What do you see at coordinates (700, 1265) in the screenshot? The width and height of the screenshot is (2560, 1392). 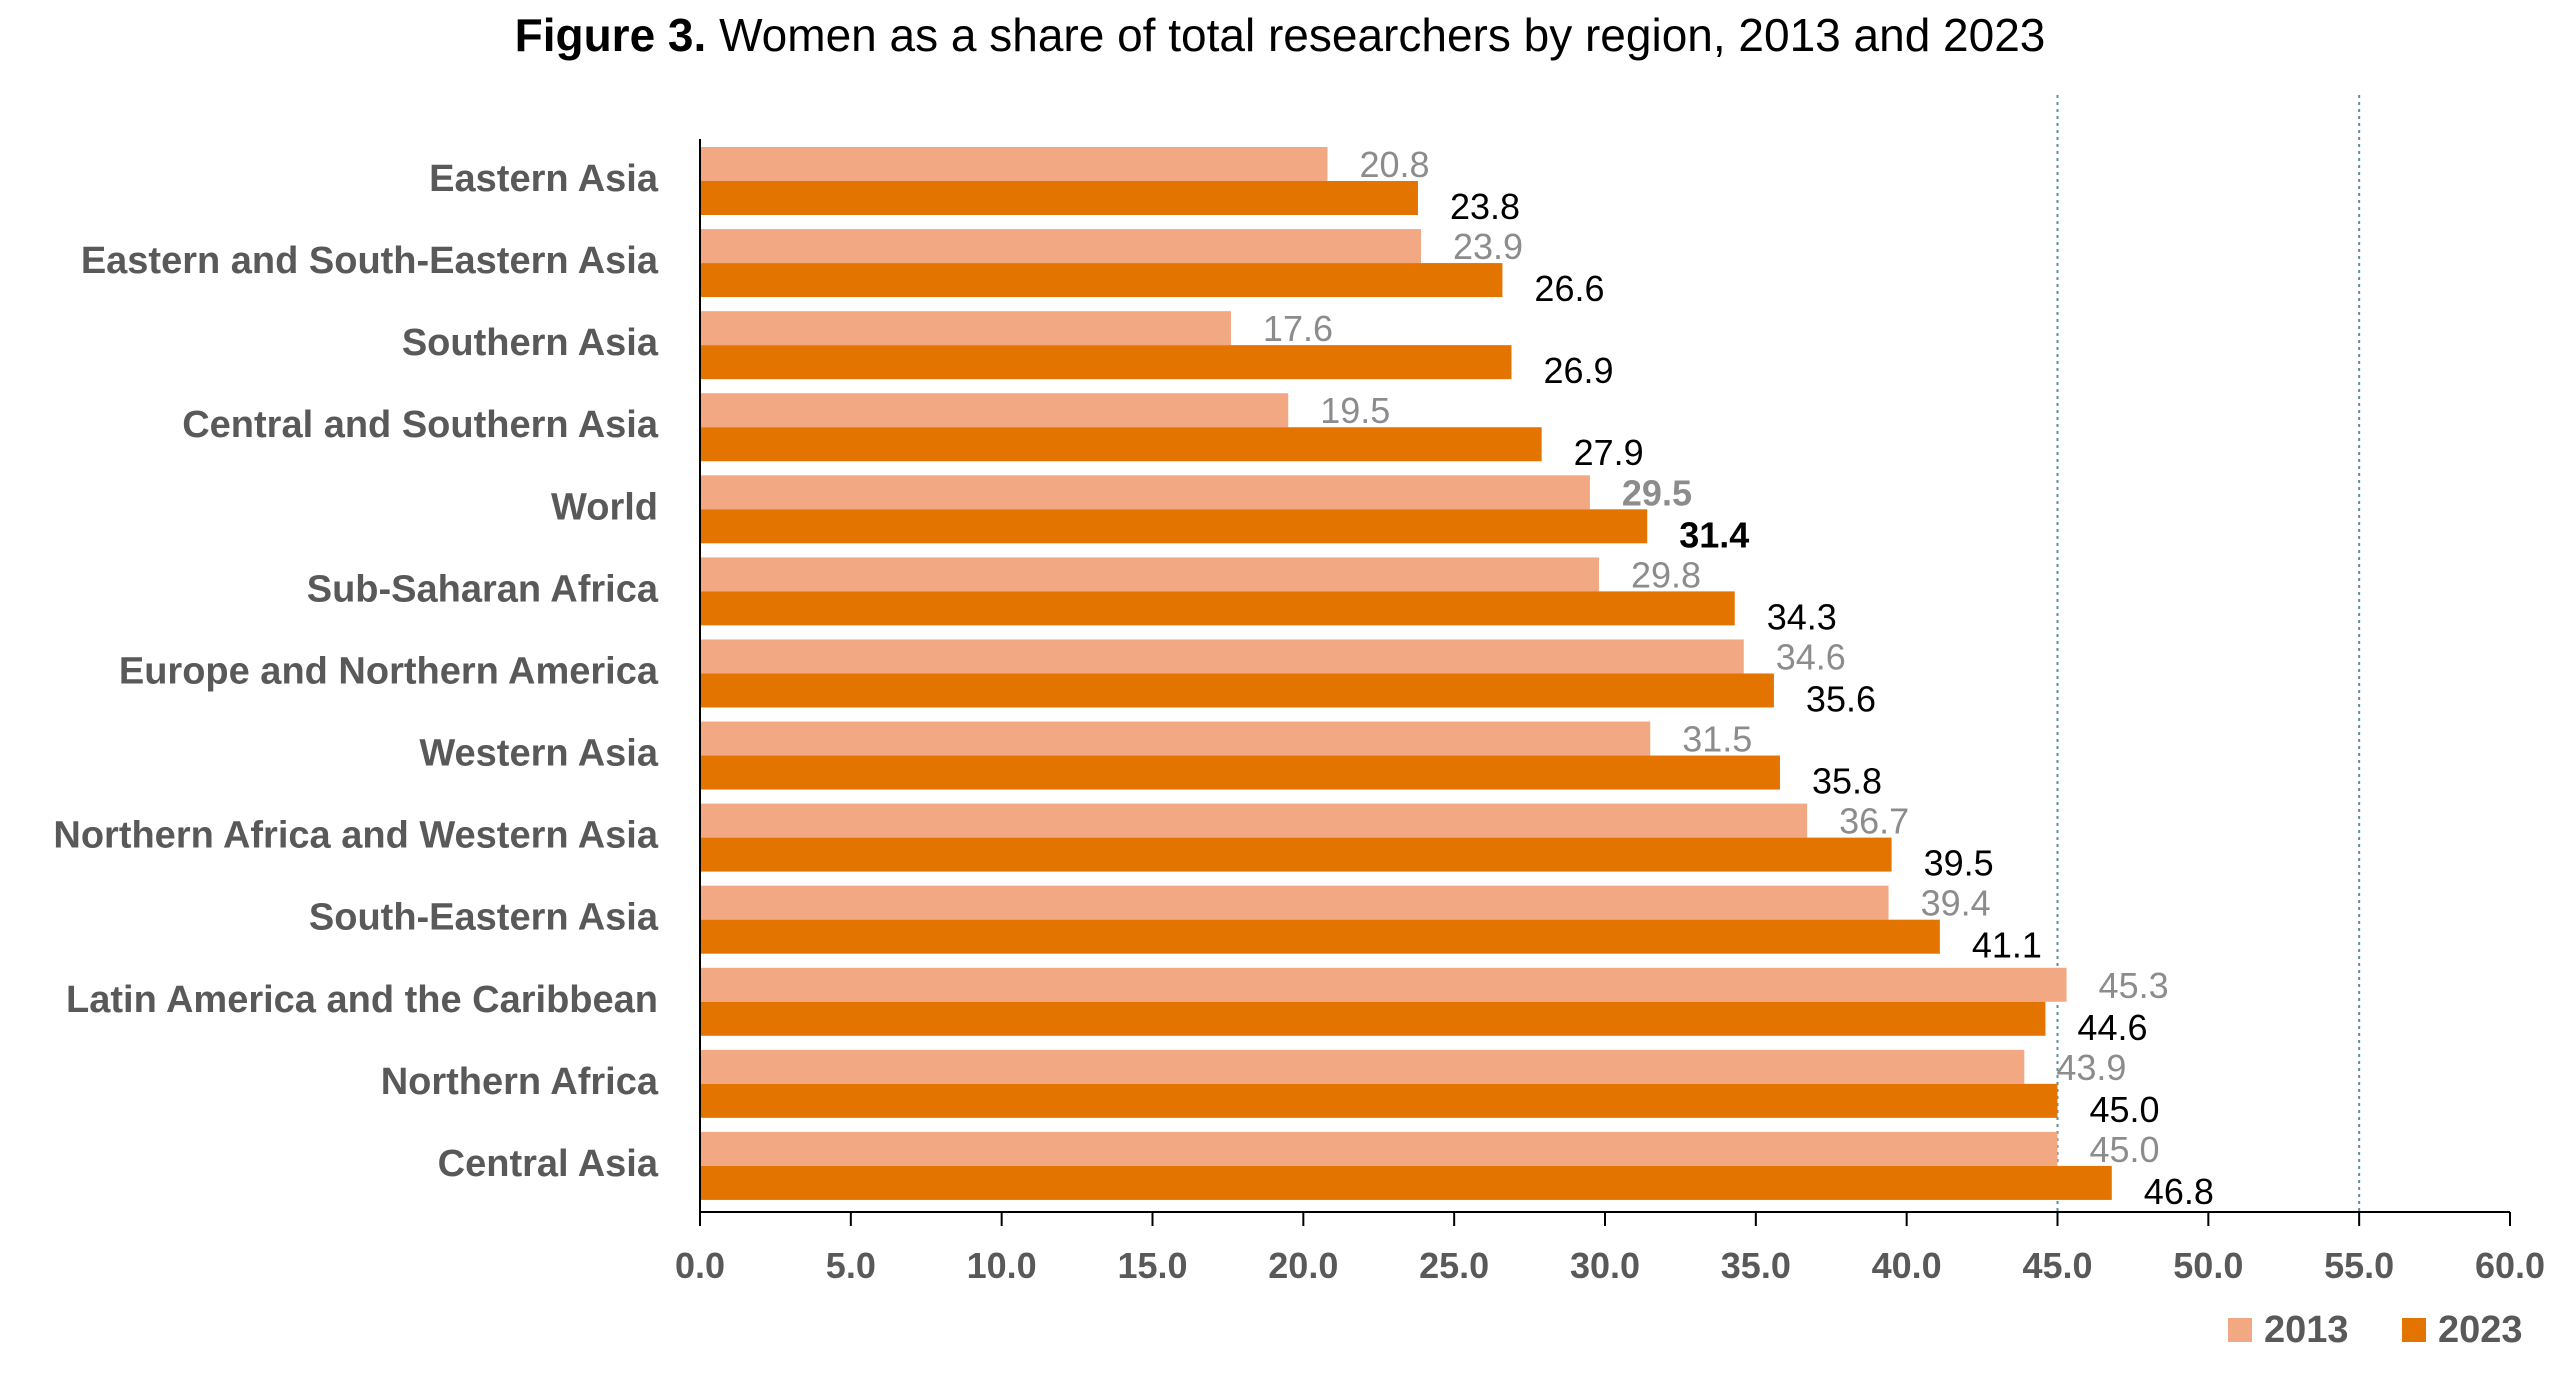 I see `x-tick-label: 0.0` at bounding box center [700, 1265].